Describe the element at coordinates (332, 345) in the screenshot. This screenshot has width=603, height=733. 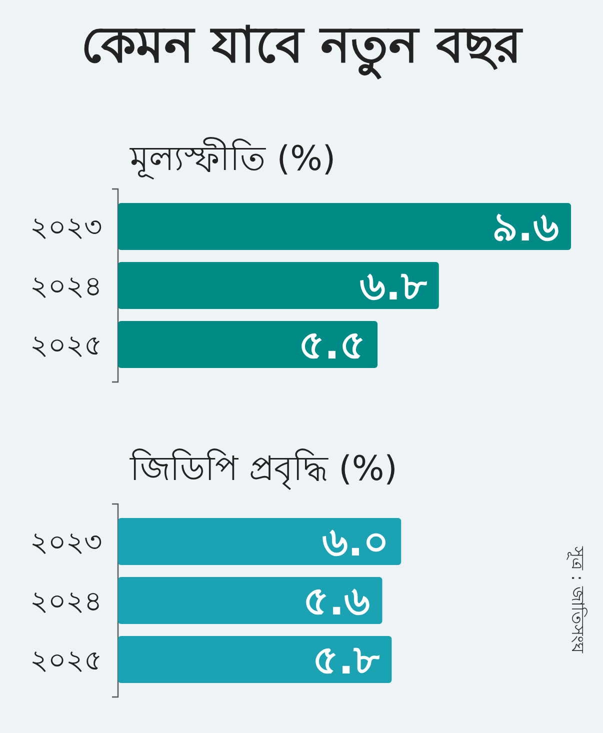
I see `data-label: ৫.৫` at that location.